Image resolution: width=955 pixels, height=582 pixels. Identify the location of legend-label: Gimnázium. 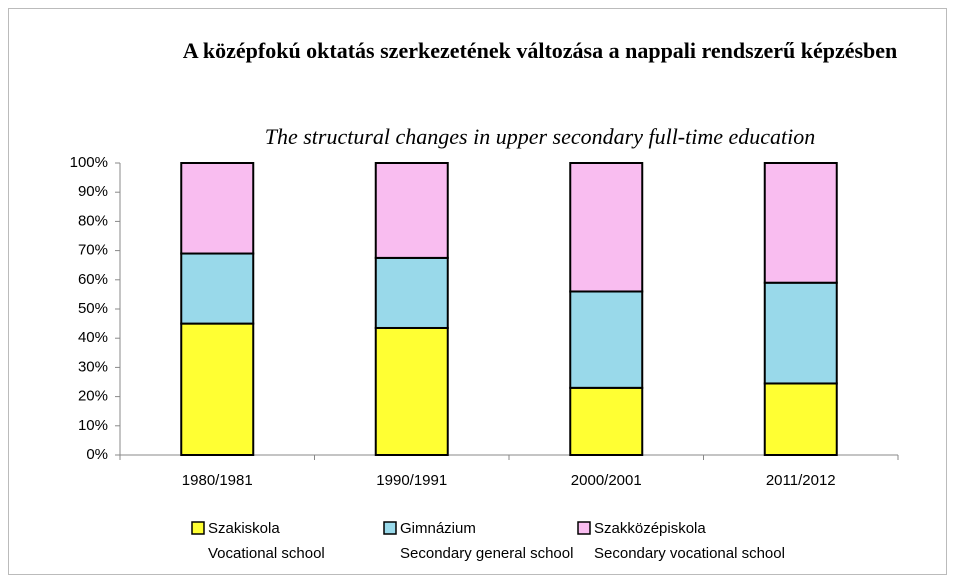
(438, 528).